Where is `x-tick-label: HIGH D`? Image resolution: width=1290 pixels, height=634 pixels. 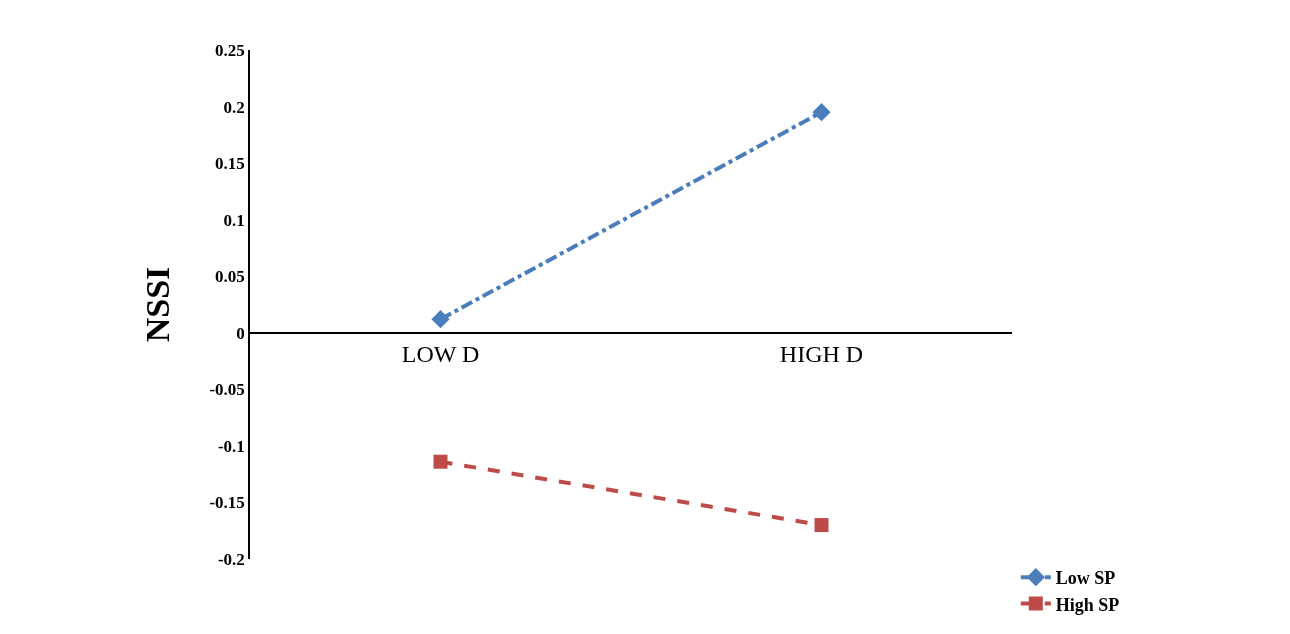
x-tick-label: HIGH D is located at coordinates (821, 354).